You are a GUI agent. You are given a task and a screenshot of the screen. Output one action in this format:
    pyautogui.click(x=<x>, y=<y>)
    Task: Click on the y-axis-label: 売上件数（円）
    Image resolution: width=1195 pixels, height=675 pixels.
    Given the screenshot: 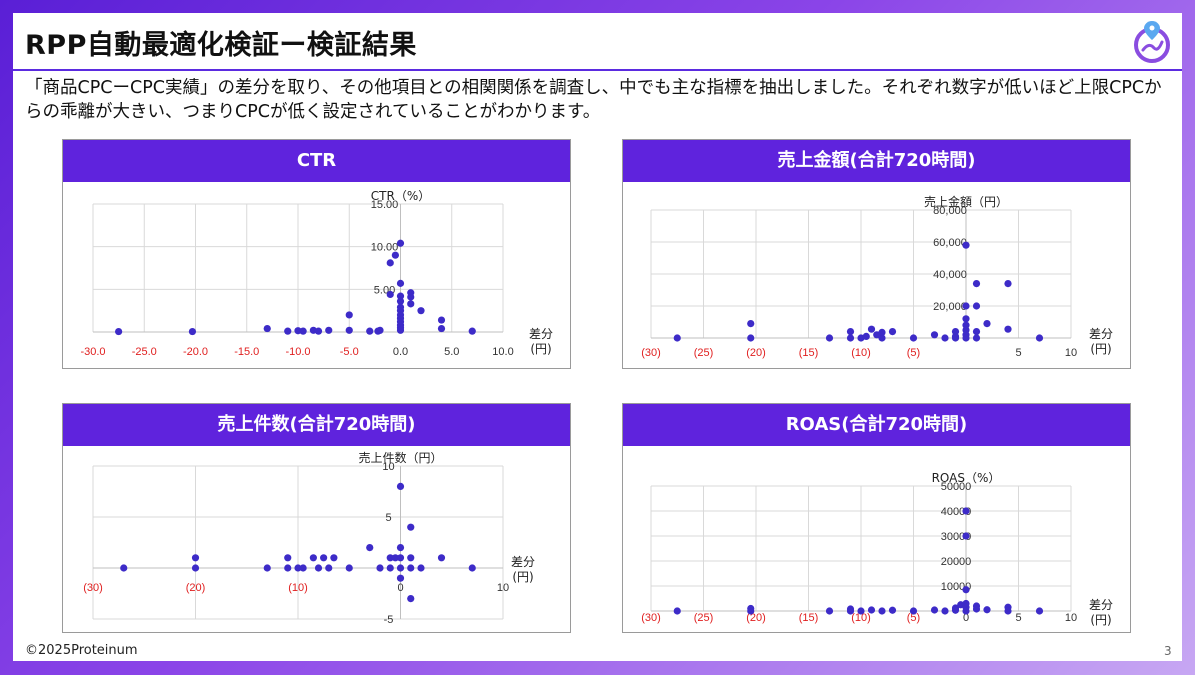 What is the action you would take?
    pyautogui.click(x=400, y=457)
    